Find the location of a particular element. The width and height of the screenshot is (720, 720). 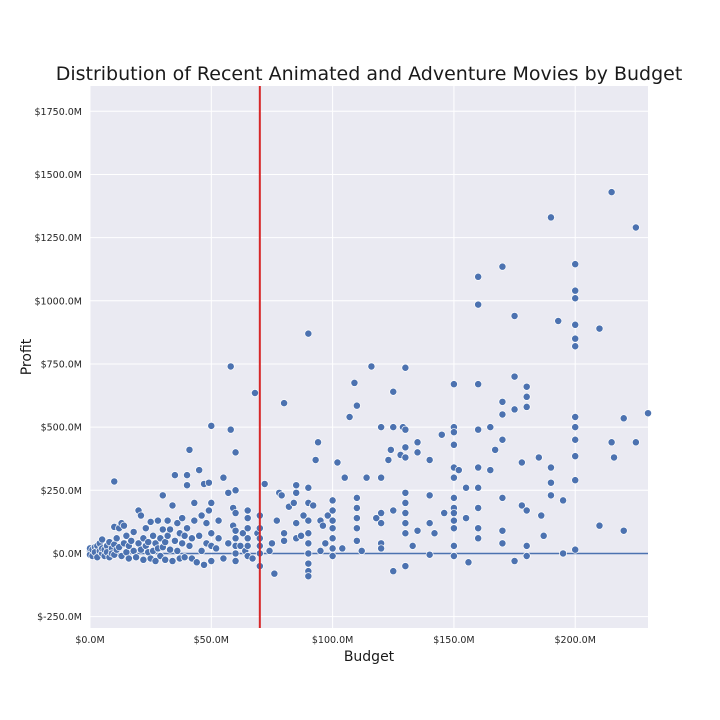

x-axis-label: Budget is located at coordinates (369, 657).